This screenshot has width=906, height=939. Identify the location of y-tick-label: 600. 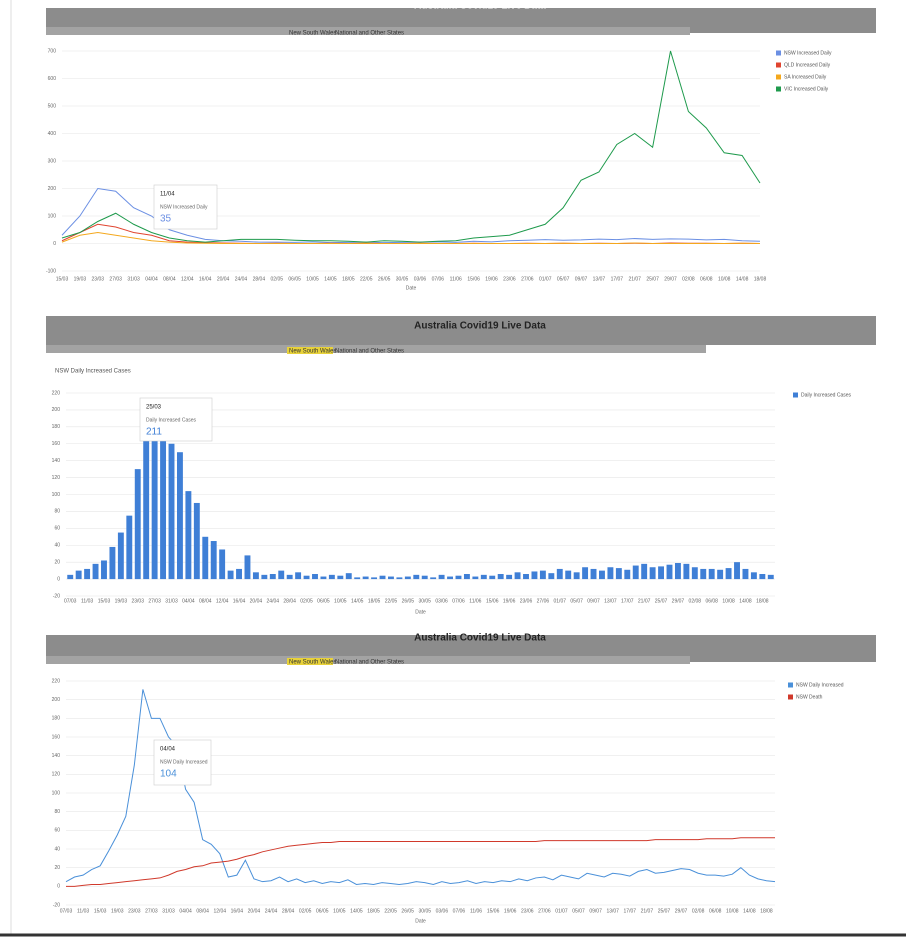
(52, 79).